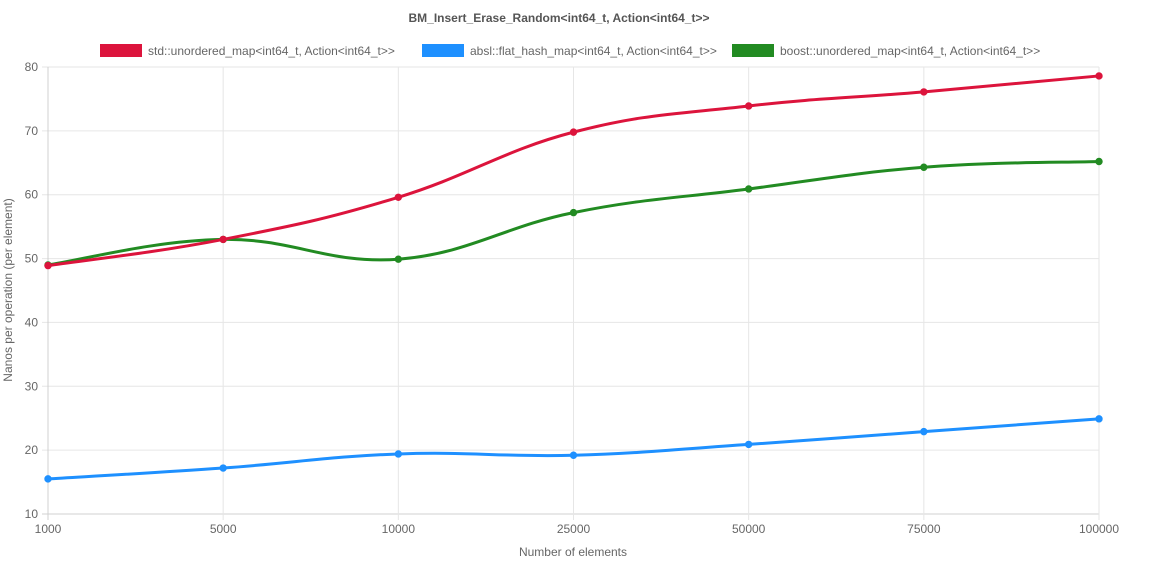 This screenshot has width=1155, height=568. What do you see at coordinates (32, 259) in the screenshot?
I see `y-tick-label: 50` at bounding box center [32, 259].